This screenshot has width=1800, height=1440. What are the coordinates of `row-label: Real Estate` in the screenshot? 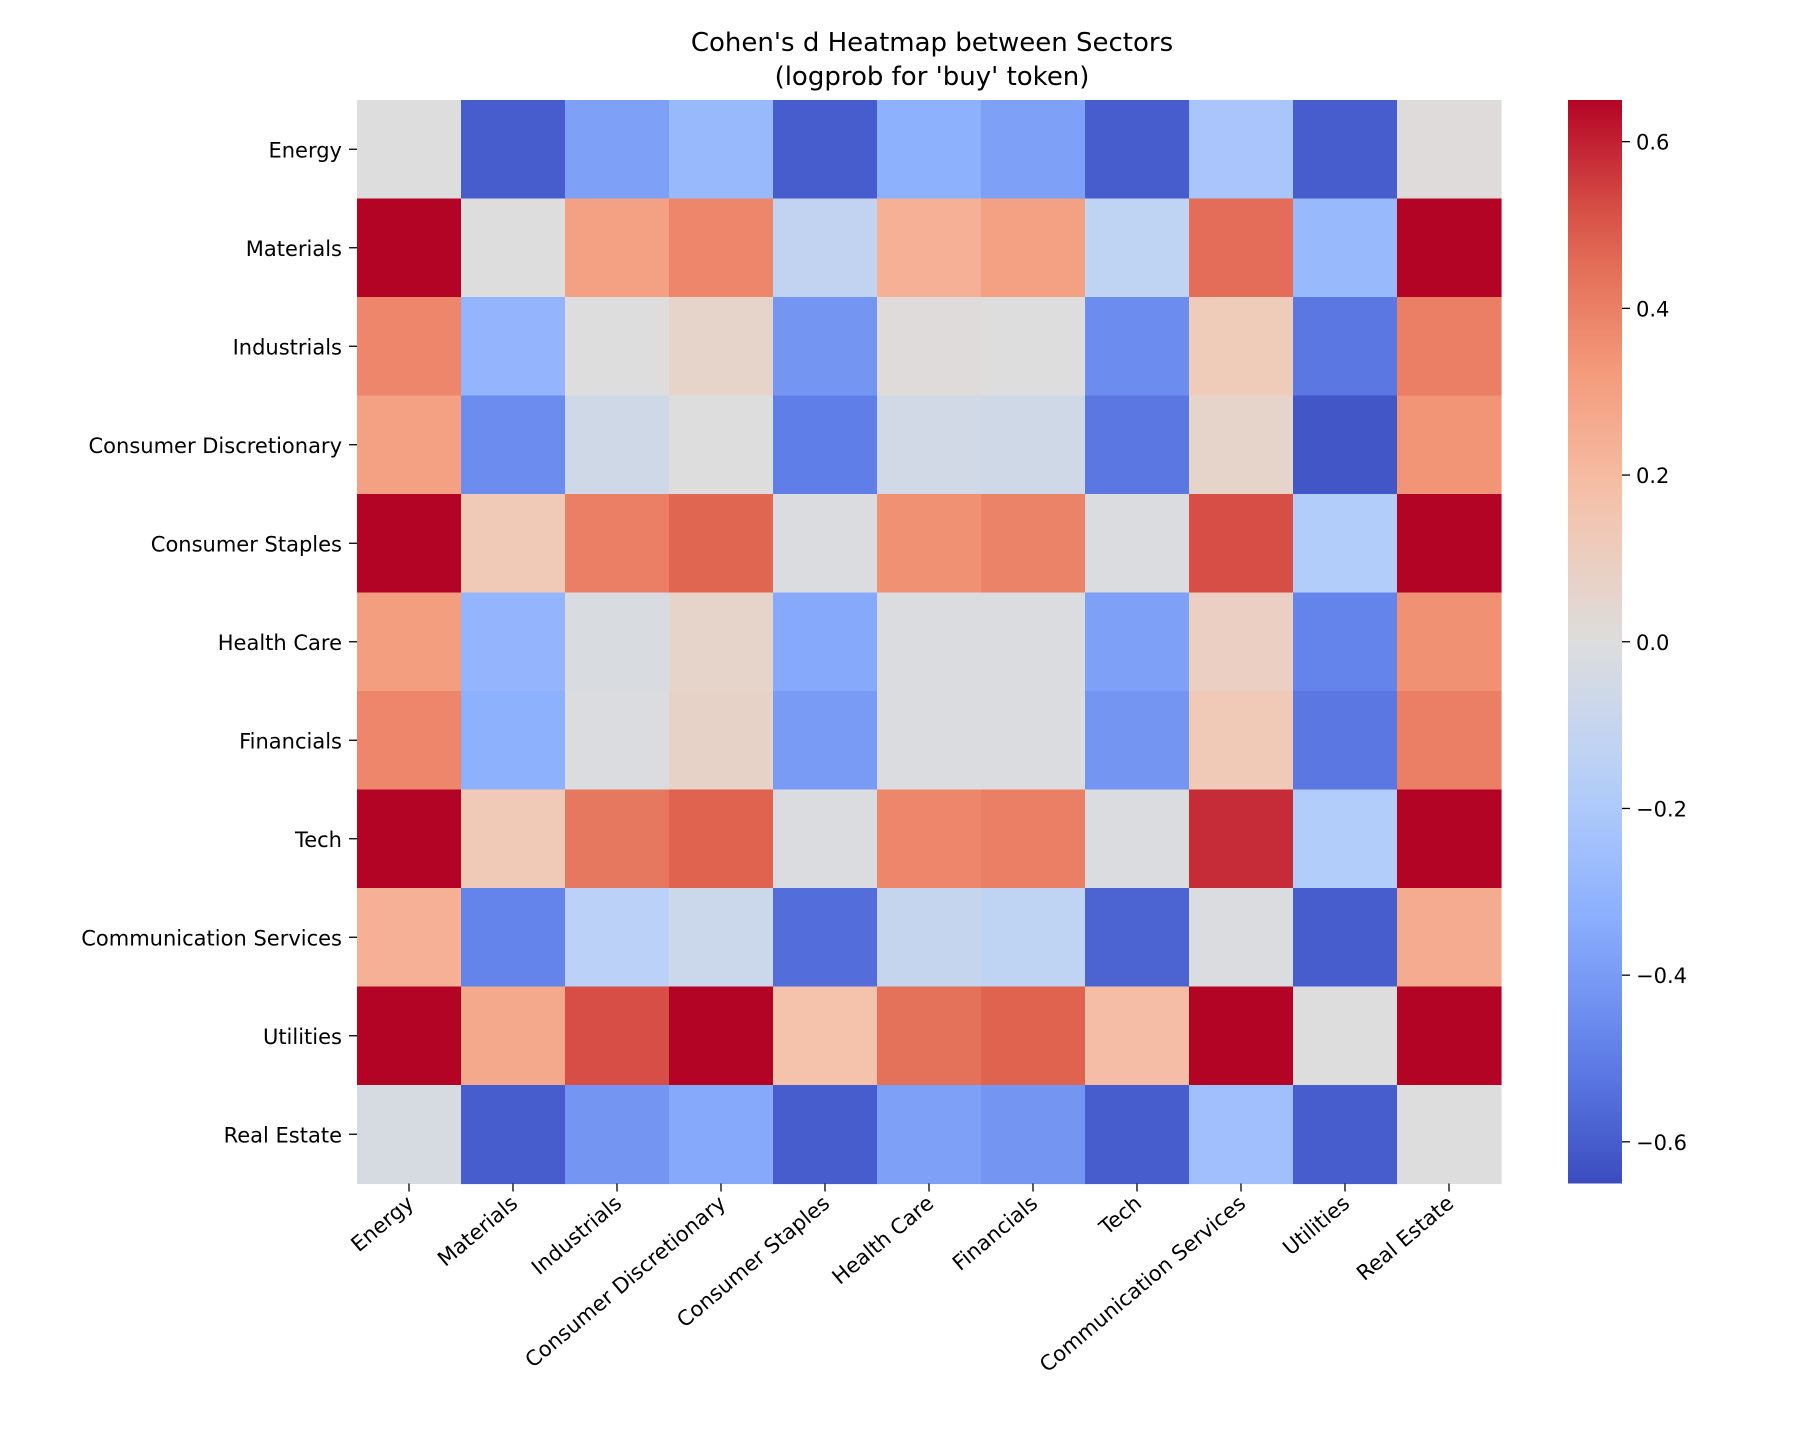 It's located at (283, 1135).